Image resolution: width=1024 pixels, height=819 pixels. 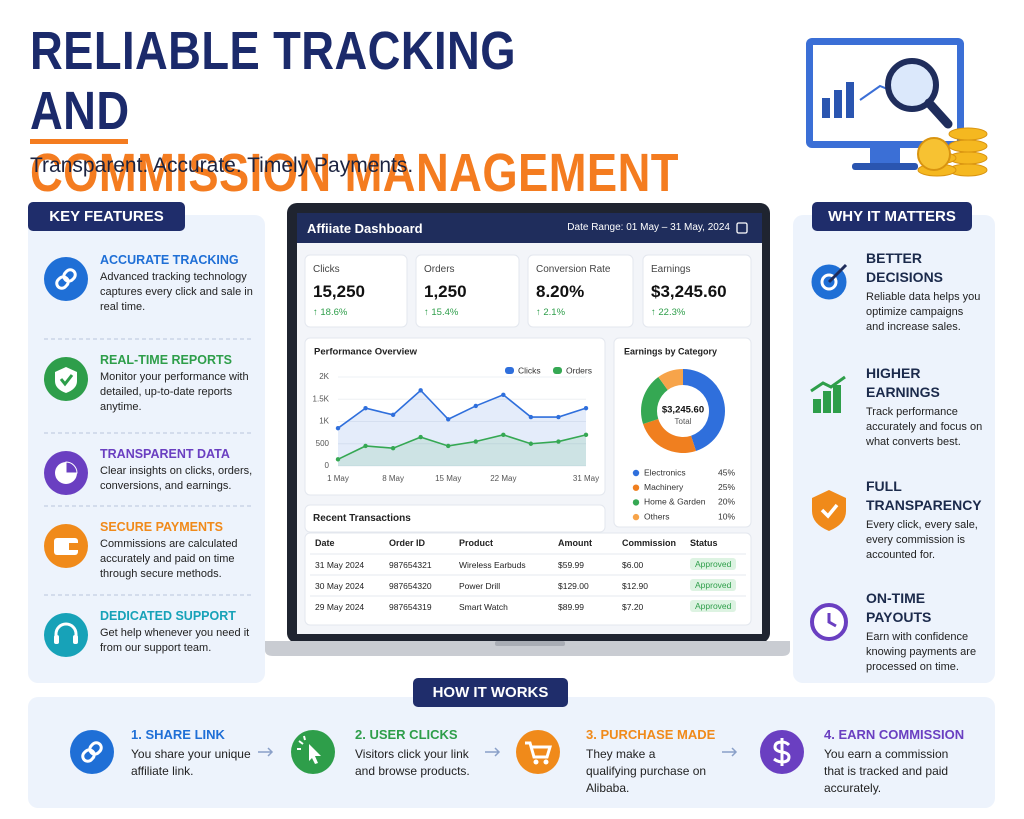 What do you see at coordinates (529, 228) in the screenshot?
I see `dashboard-header` at bounding box center [529, 228].